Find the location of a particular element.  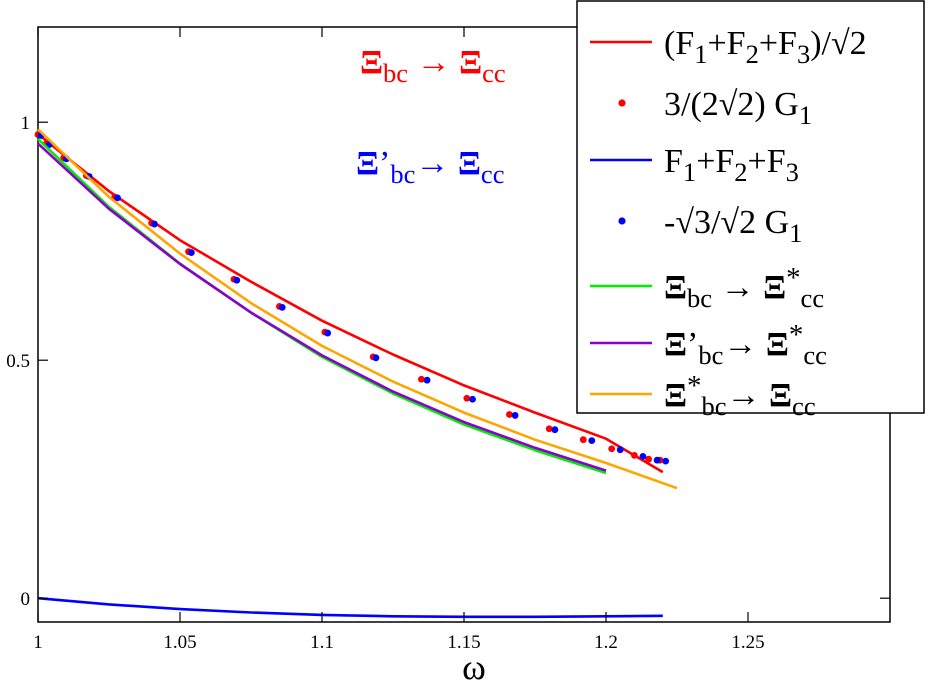

y-tick-label: 0.5 is located at coordinates (18, 361).